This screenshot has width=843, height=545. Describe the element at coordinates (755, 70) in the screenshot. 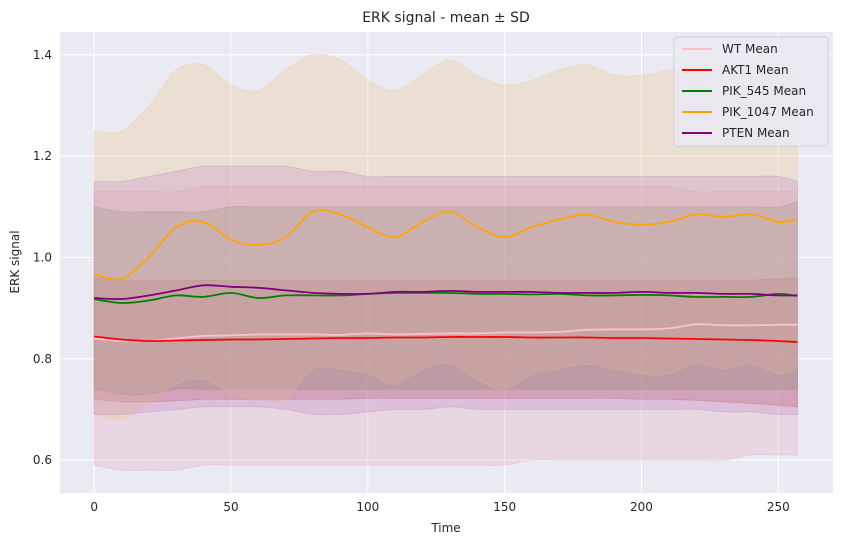

I see `legend-label: AKT1 Mean` at that location.